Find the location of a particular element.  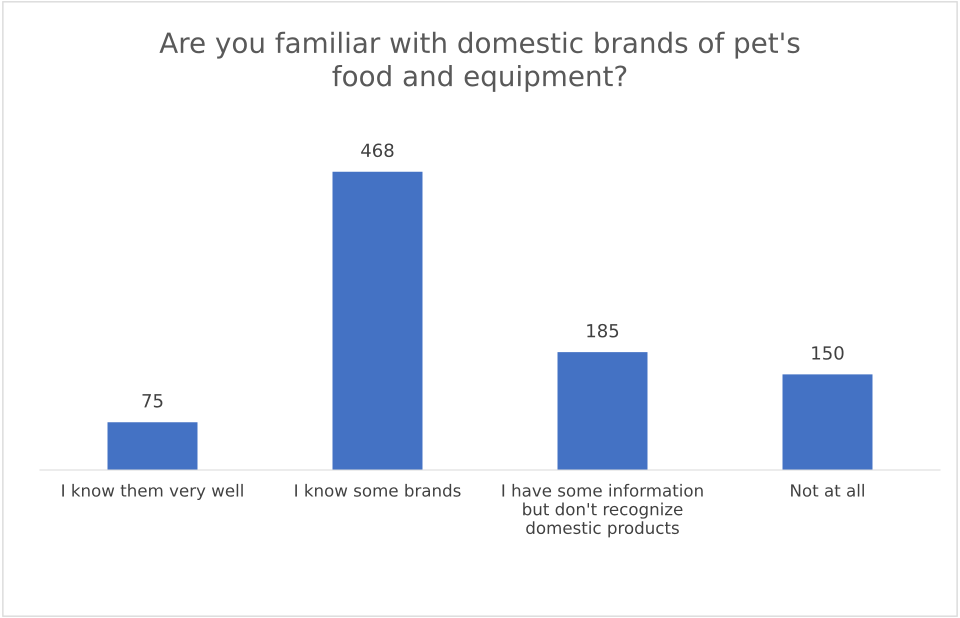

data-label: 150 is located at coordinates (828, 353).